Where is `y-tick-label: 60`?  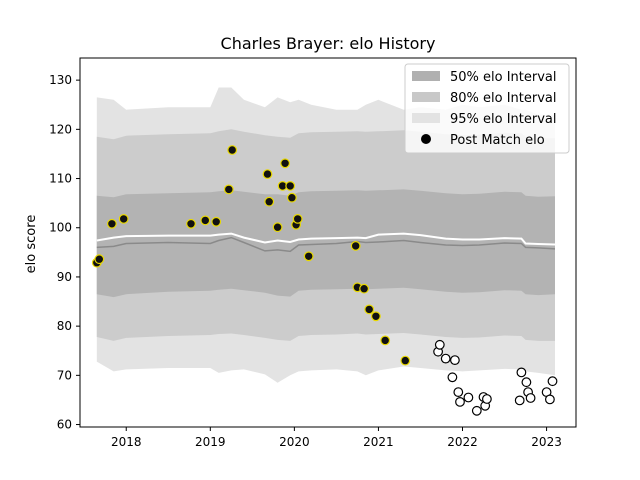 y-tick-label: 60 is located at coordinates (64, 425).